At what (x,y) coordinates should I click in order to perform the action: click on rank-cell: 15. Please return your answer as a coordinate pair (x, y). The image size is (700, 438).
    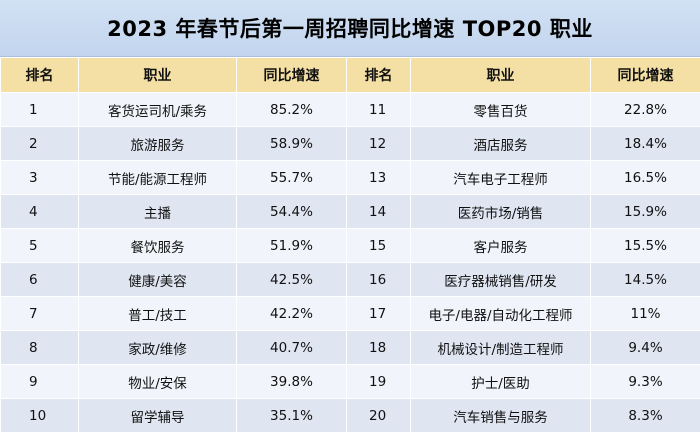
    Looking at the image, I should click on (378, 245).